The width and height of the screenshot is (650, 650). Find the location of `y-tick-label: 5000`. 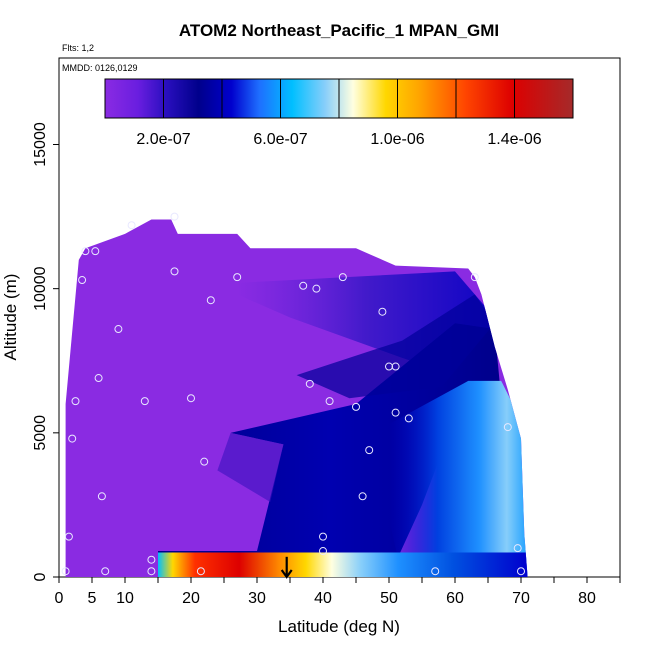

y-tick-label: 5000 is located at coordinates (40, 433).